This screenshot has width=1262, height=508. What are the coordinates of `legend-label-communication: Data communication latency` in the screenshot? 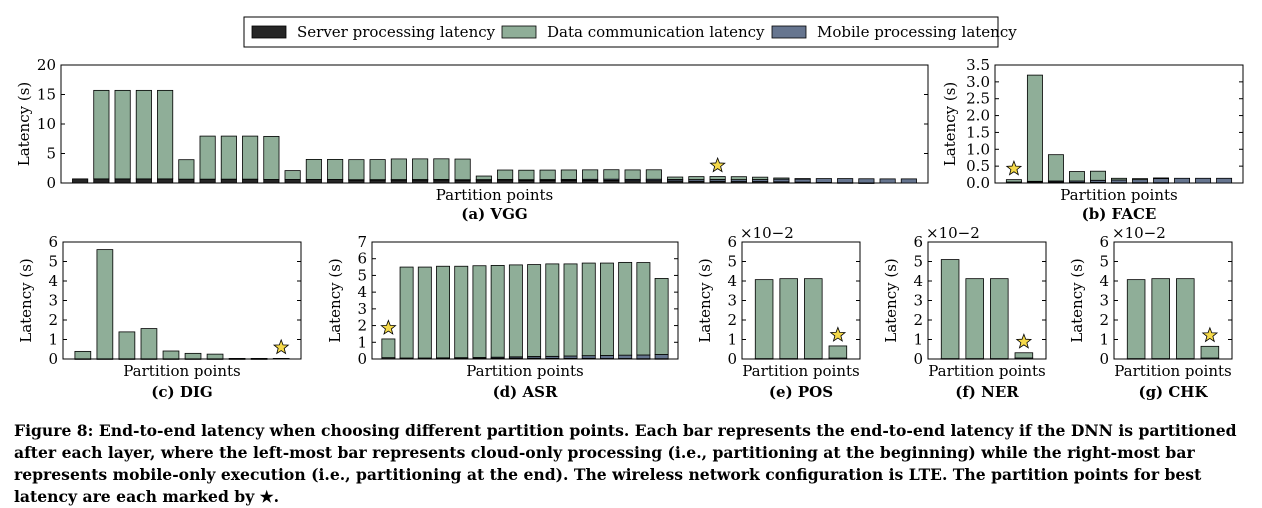 It's located at (656, 32).